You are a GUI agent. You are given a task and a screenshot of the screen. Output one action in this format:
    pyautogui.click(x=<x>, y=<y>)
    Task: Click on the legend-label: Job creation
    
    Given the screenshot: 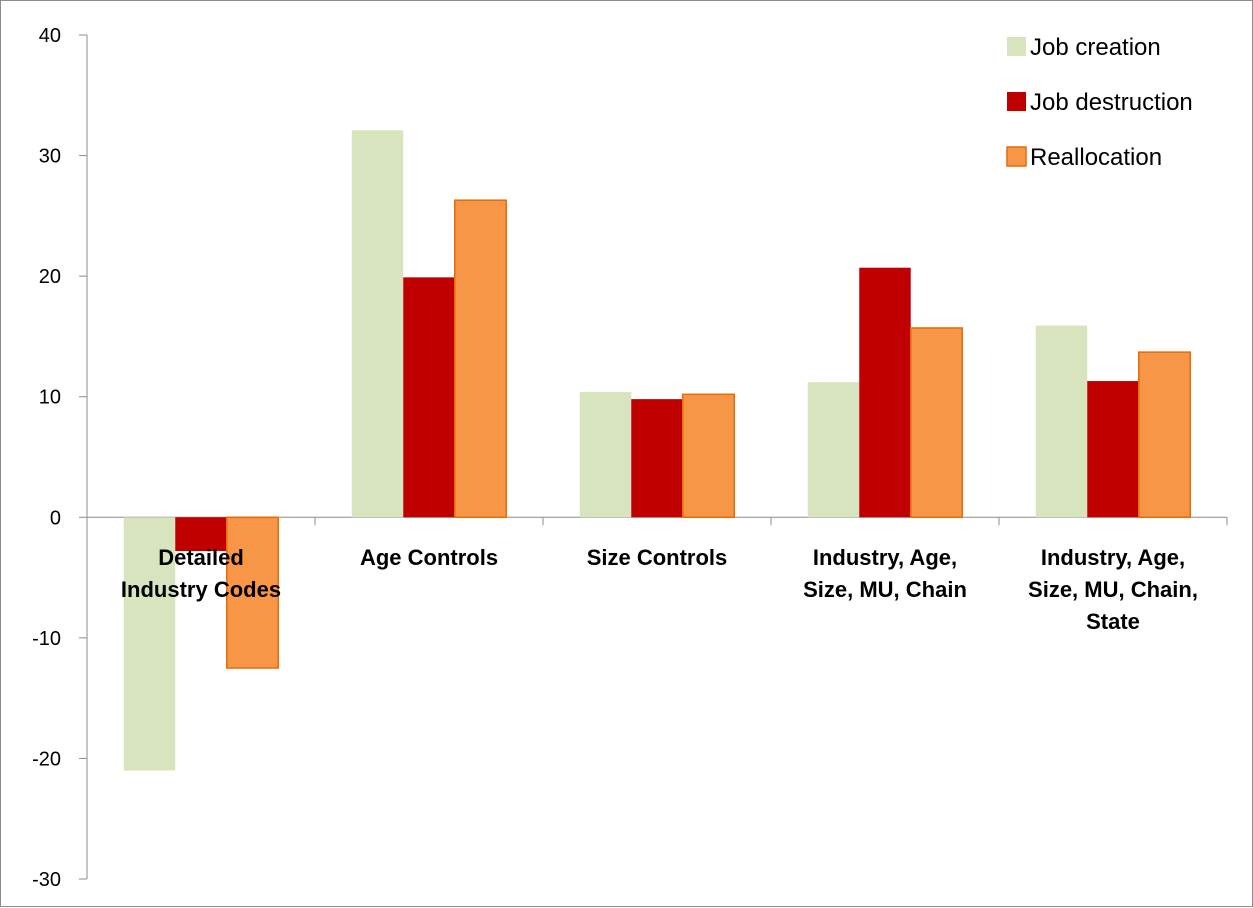 What is the action you would take?
    pyautogui.click(x=1095, y=47)
    